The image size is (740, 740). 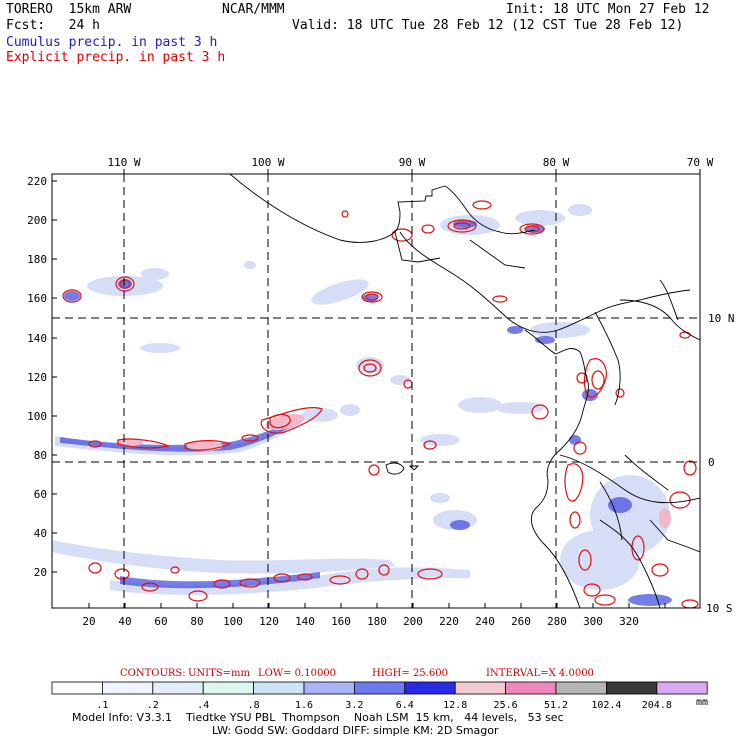 I want to click on legend-label: 1.6, so click(x=304, y=705).